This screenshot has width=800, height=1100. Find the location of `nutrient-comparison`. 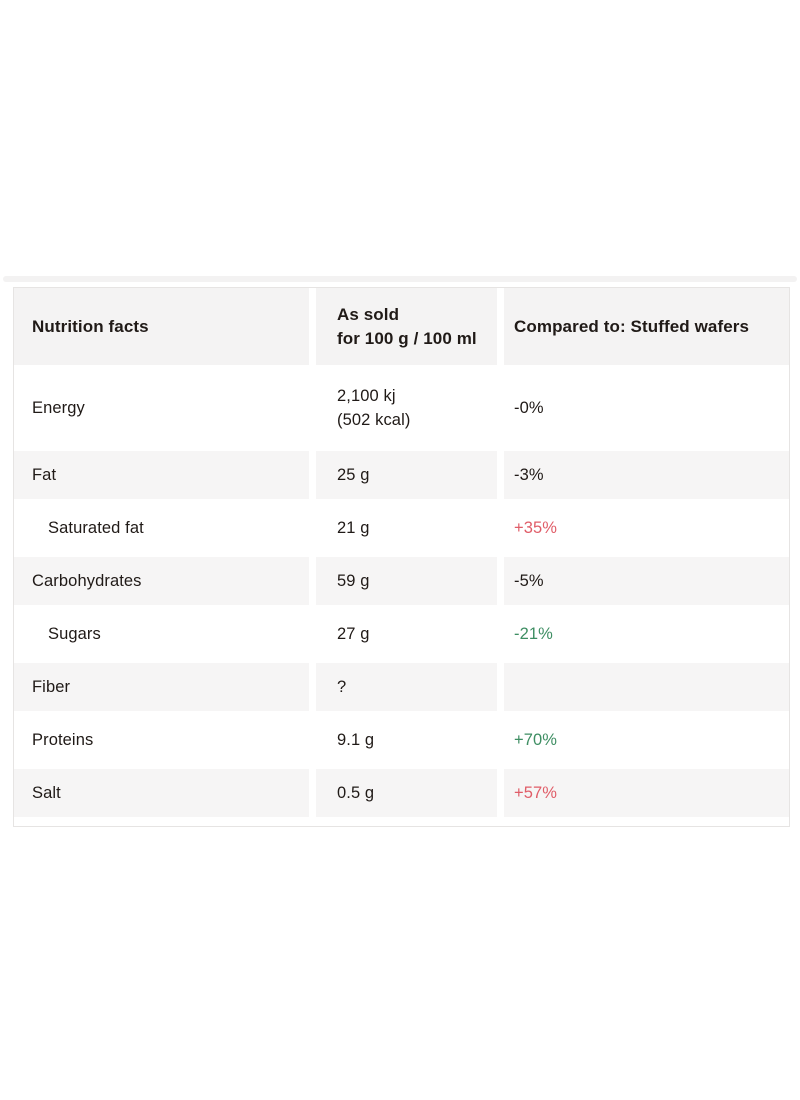

nutrient-comparison is located at coordinates (646, 687).